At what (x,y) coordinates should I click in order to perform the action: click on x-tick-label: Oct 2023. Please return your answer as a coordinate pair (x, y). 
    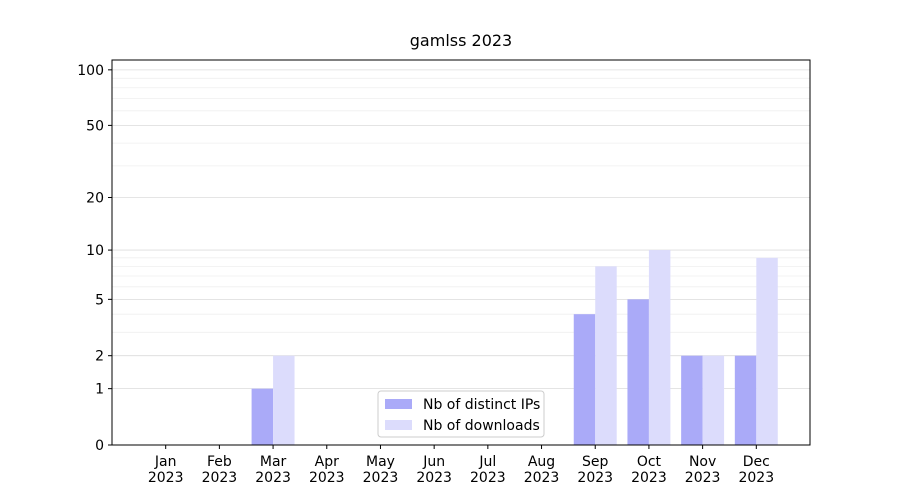
    Looking at the image, I should click on (649, 470).